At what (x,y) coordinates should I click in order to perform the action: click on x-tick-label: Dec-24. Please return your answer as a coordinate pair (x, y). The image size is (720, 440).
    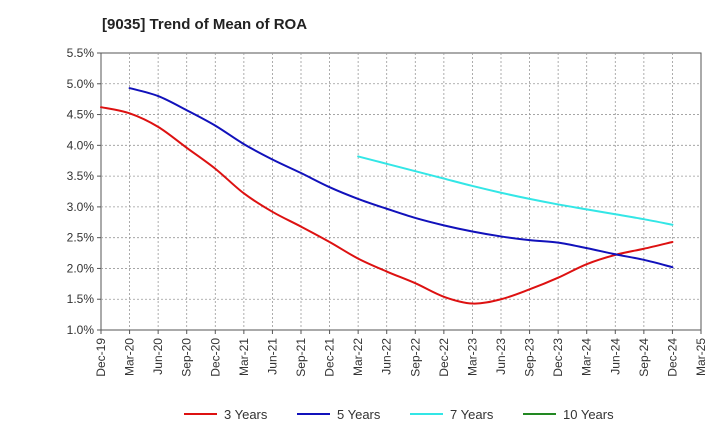
    Looking at the image, I should click on (672, 357).